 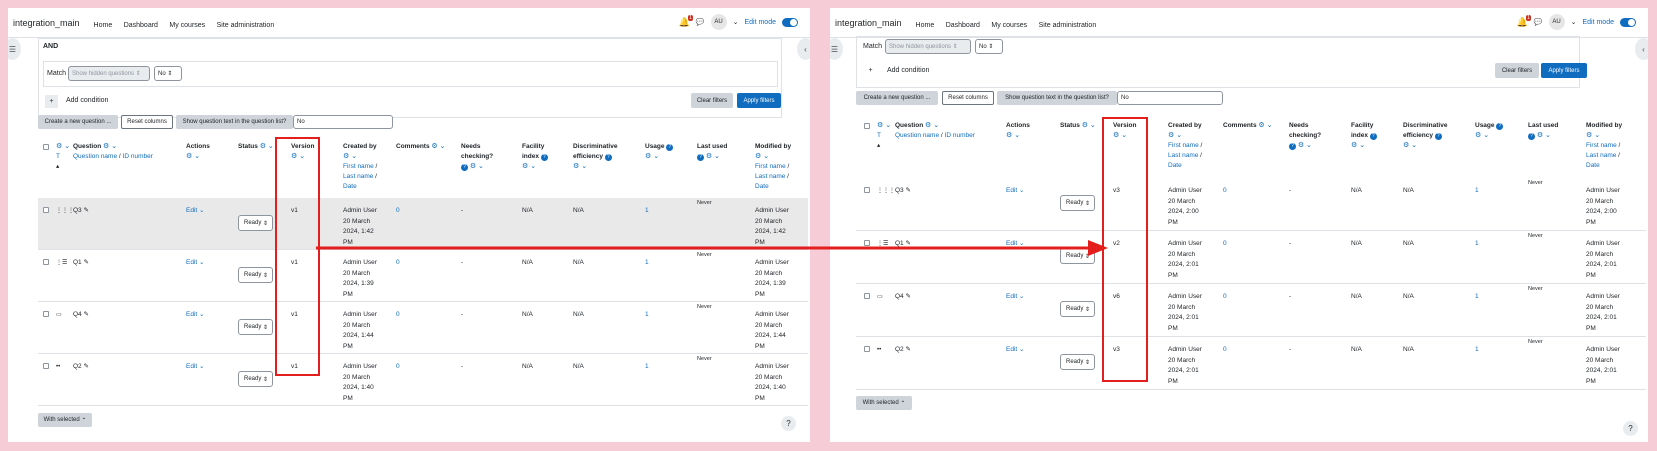 I want to click on chat-icon: 💬, so click(x=700, y=22).